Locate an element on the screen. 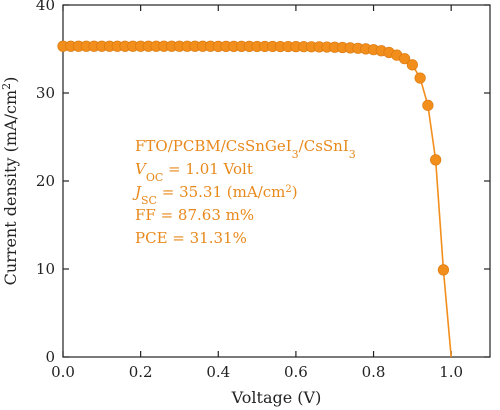  x-axis-title: Voltage (V) is located at coordinates (276, 397).